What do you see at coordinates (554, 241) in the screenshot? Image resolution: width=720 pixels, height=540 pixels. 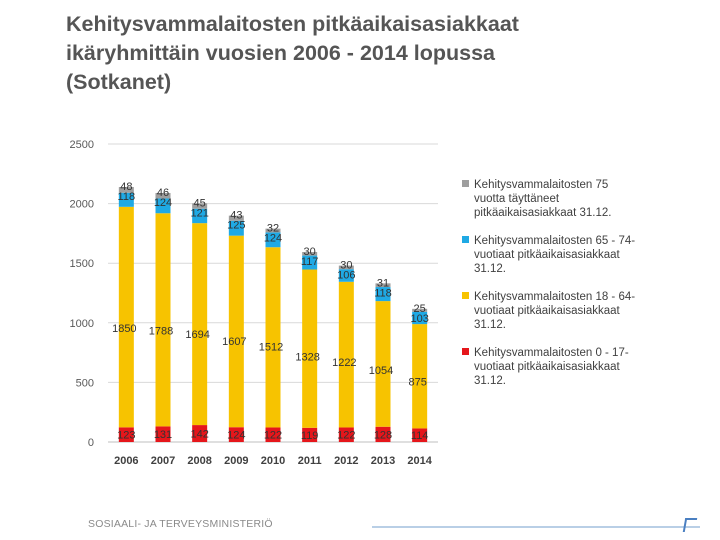 I see `legend-label: Kehitysvammalaitosten 65 - 74-` at bounding box center [554, 241].